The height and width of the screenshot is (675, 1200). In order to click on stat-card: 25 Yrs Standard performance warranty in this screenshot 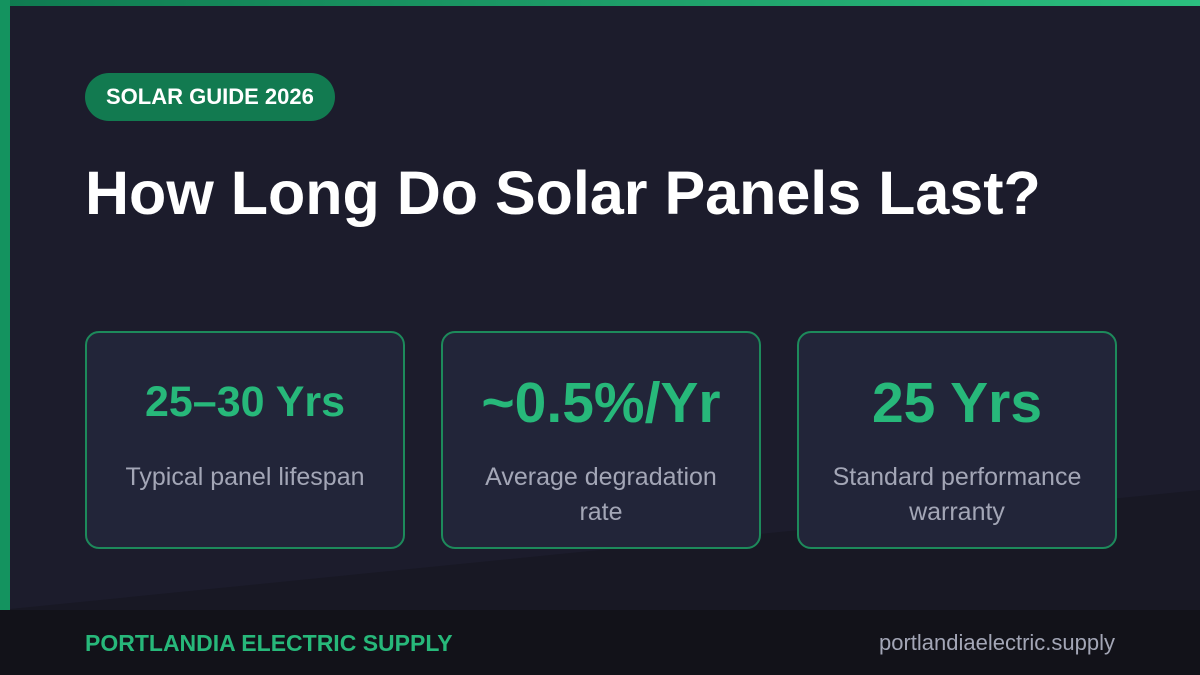, I will do `click(957, 440)`.